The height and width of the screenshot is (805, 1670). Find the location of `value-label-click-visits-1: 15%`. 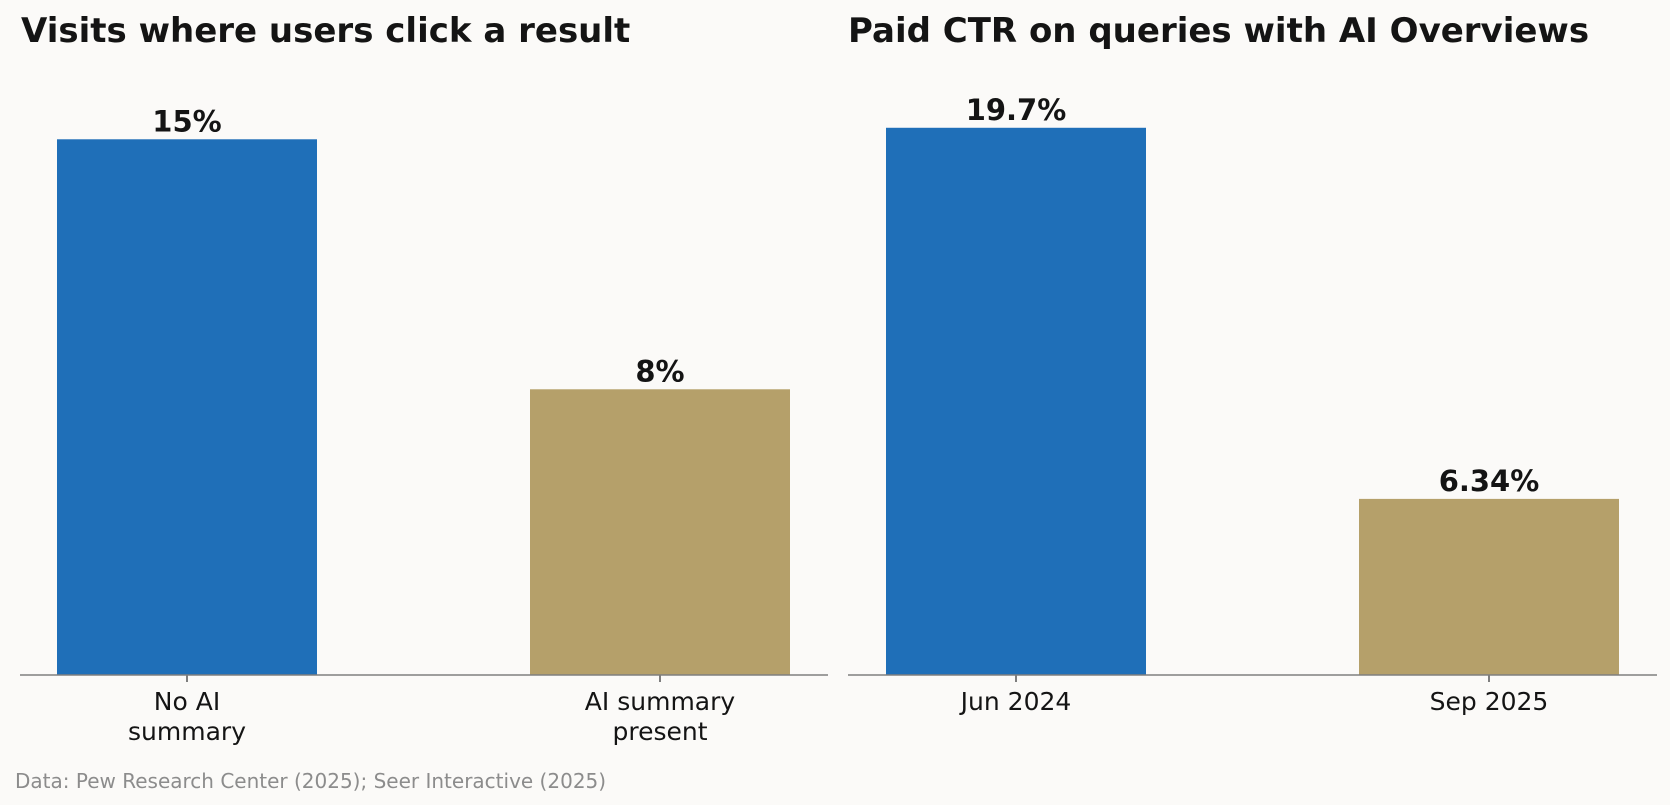

value-label-click-visits-1: 15% is located at coordinates (186, 121).